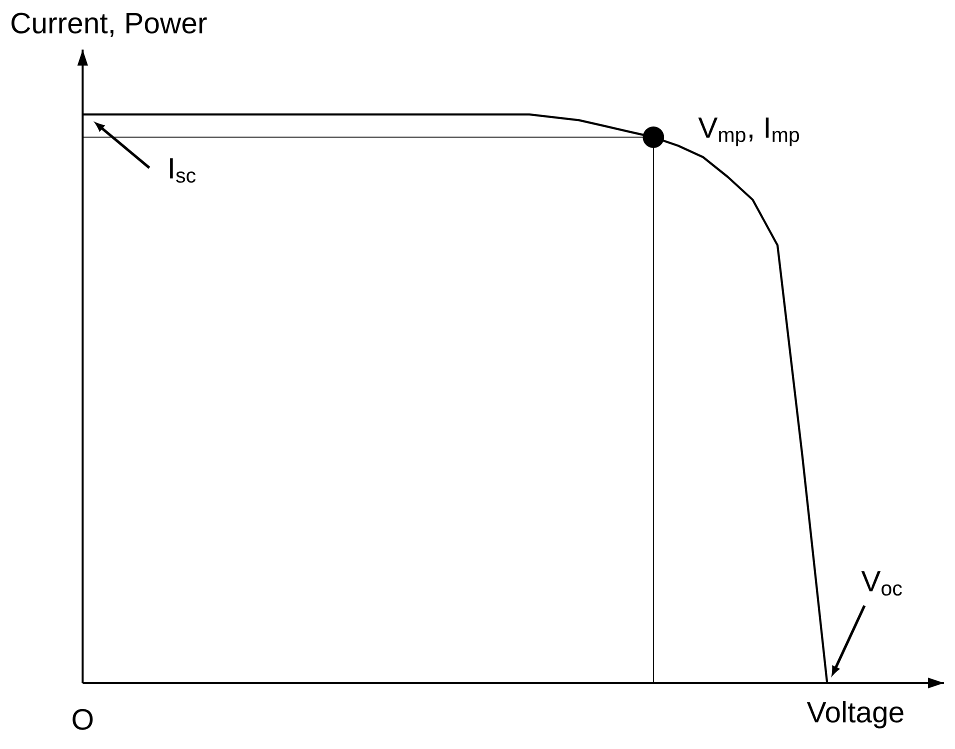  I want to click on text: V$_{oc}$, so click(881, 583).